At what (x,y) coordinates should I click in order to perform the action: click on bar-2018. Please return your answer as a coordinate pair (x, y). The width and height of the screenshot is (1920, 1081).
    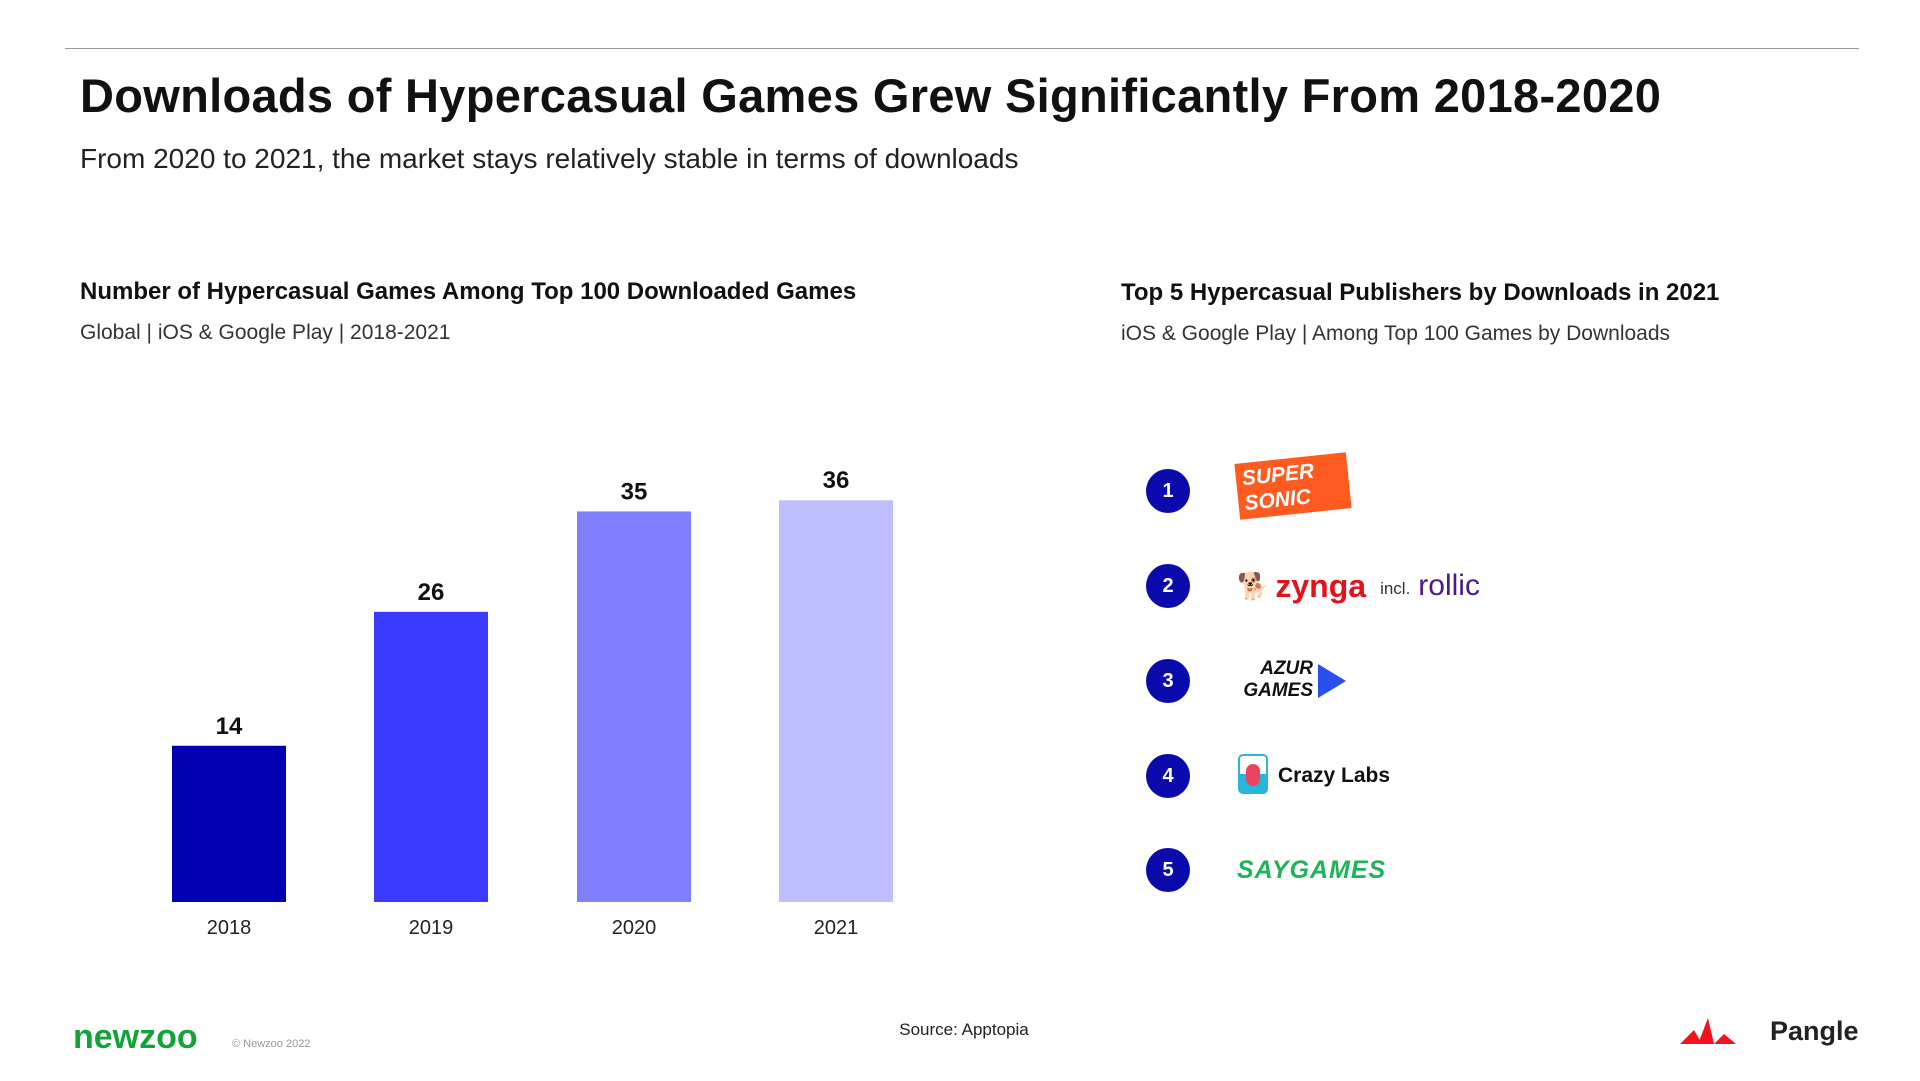
    Looking at the image, I should click on (229, 823).